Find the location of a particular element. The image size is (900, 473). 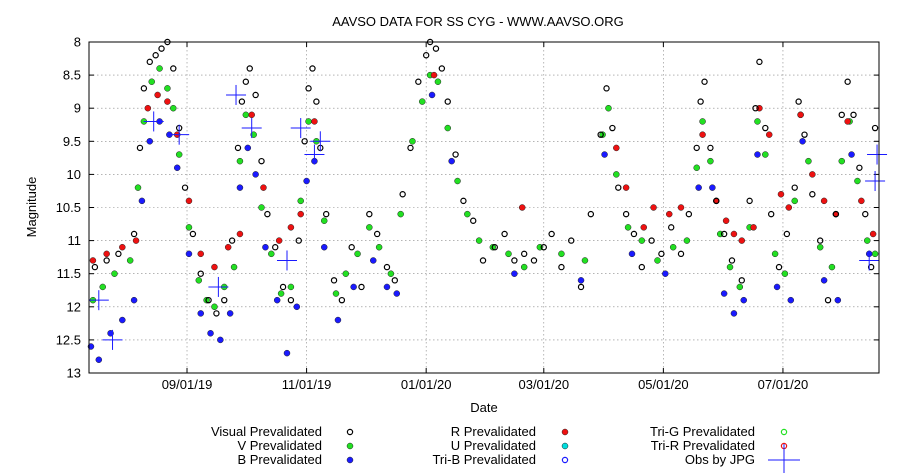

legend-marker-tri-b-prevalidated is located at coordinates (565, 460).